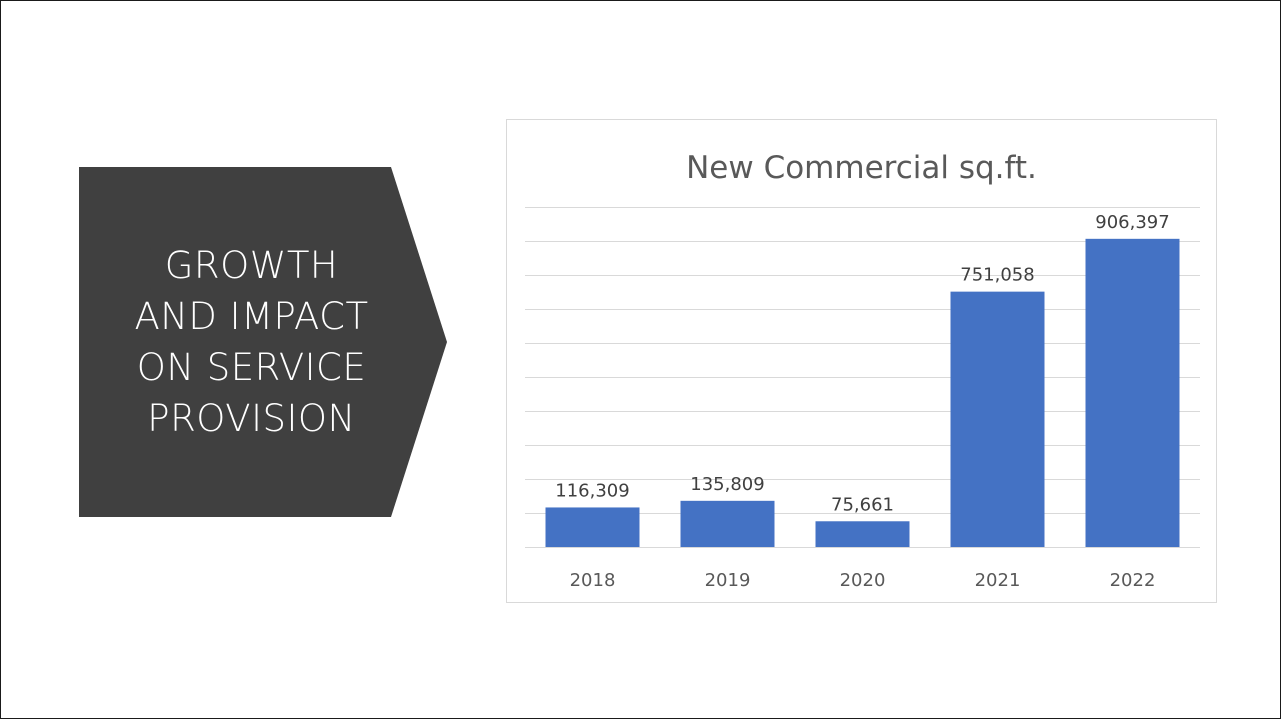 The width and height of the screenshot is (1281, 719). Describe the element at coordinates (997, 275) in the screenshot. I see `data-label-2021: 751,058` at that location.